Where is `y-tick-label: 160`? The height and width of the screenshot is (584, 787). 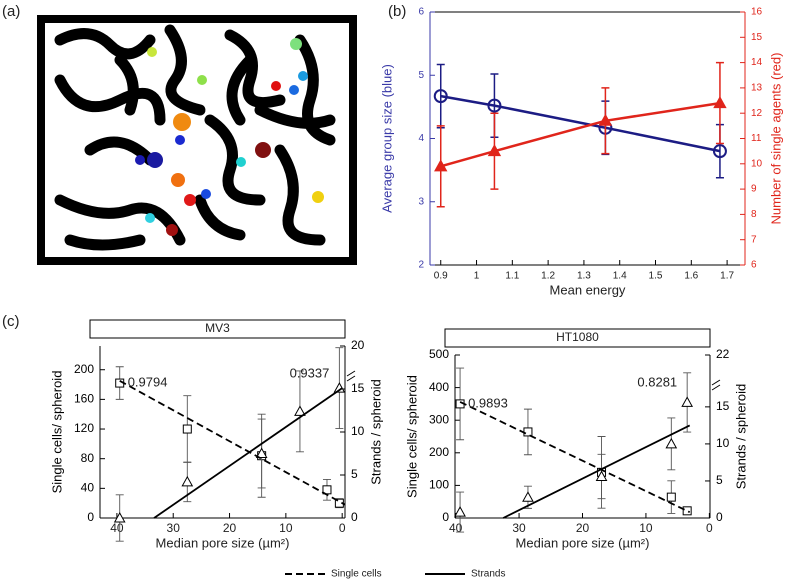
y-tick-label: 160 is located at coordinates (84, 399).